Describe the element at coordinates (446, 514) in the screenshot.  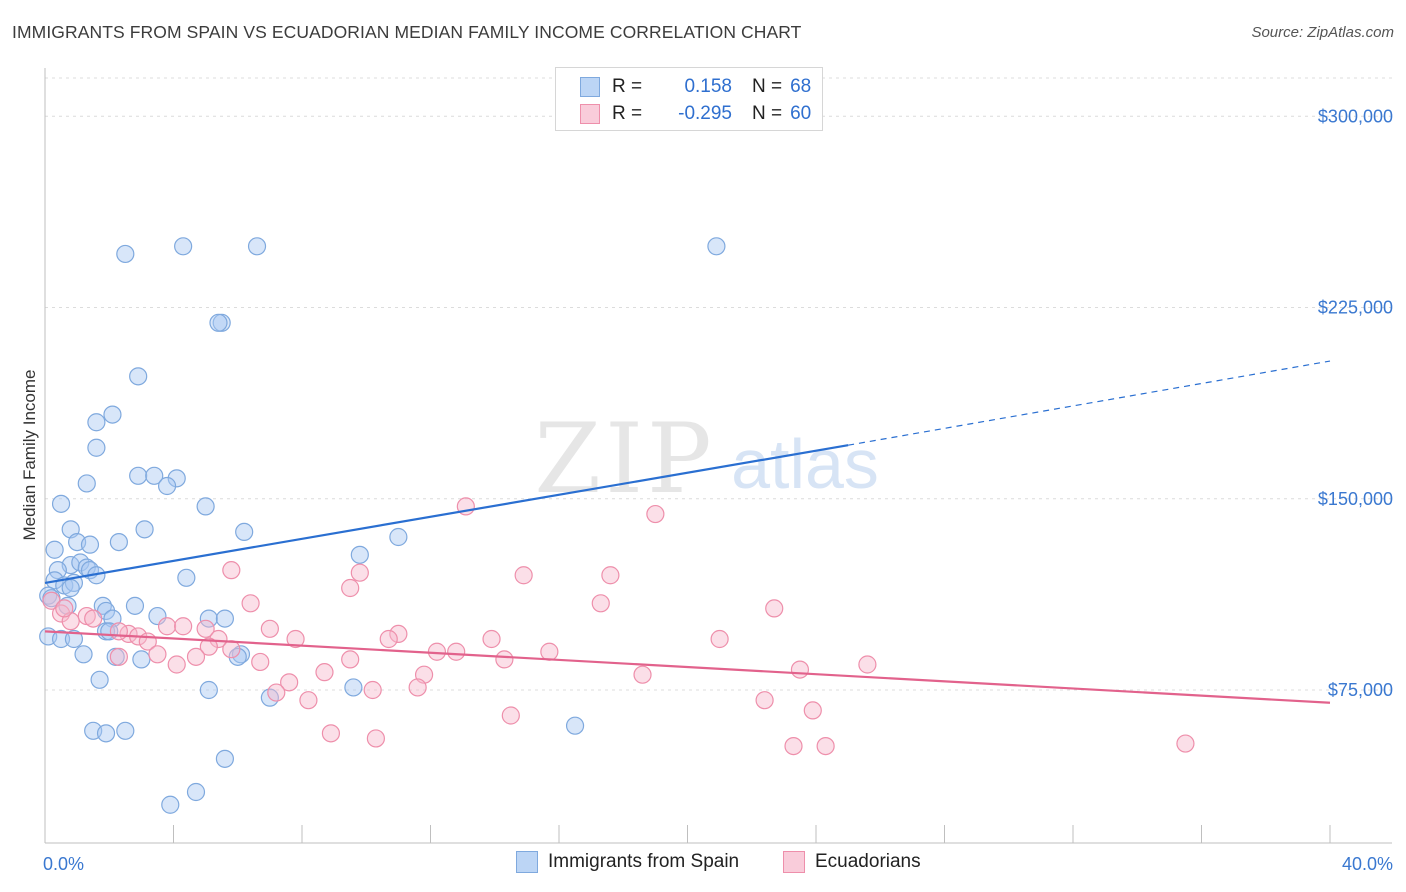
I see `trend-line-spain` at that location.